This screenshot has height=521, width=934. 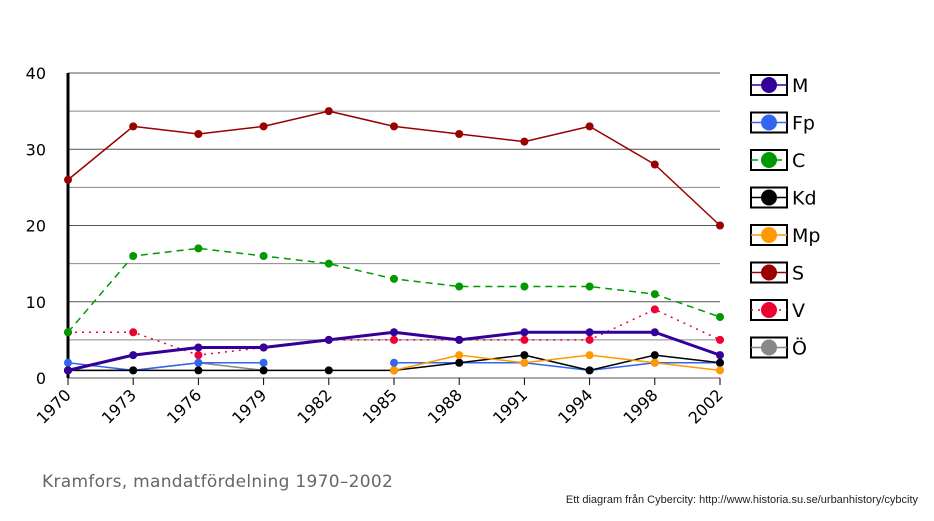 I want to click on chart-caption: Kramfors, mandatfördelning 1970–2002, so click(x=218, y=482).